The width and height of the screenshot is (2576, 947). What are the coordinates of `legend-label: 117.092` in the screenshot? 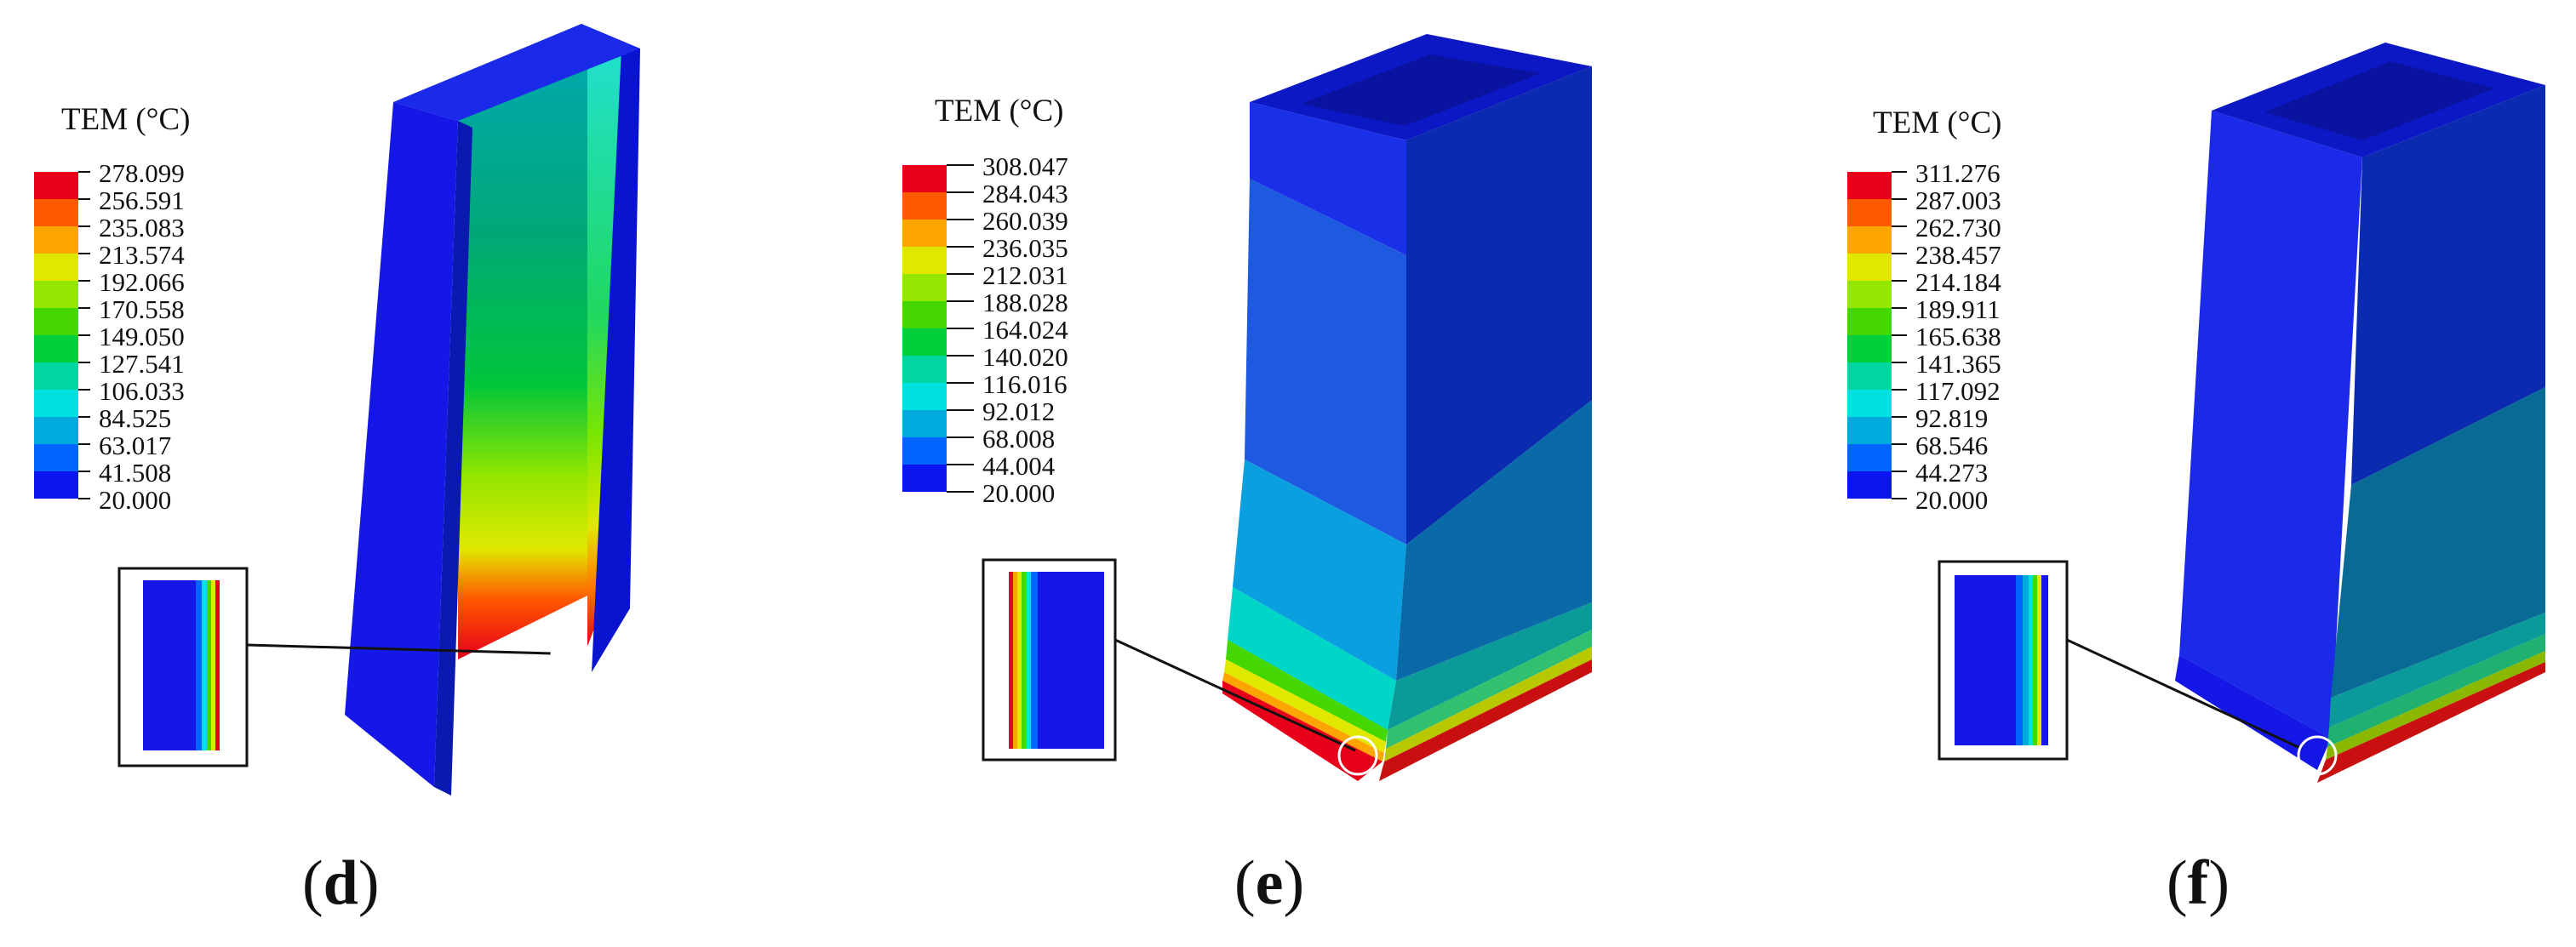 It's located at (1958, 391).